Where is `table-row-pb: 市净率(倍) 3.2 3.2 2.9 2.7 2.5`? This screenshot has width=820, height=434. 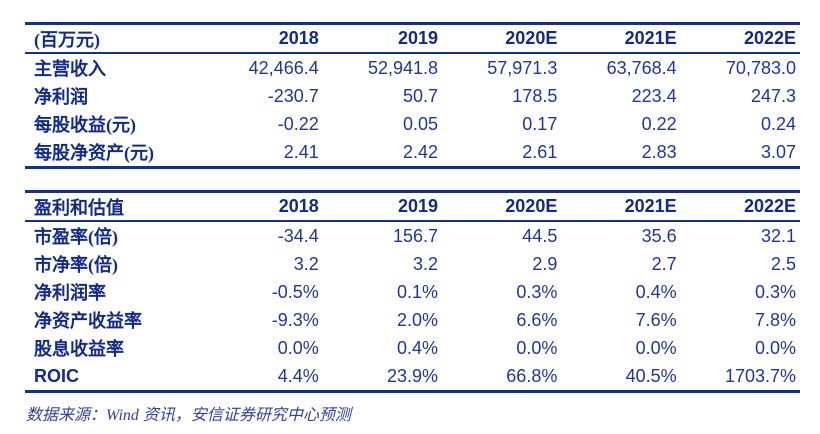 table-row-pb: 市净率(倍) 3.2 3.2 2.9 2.7 2.5 is located at coordinates (412, 264).